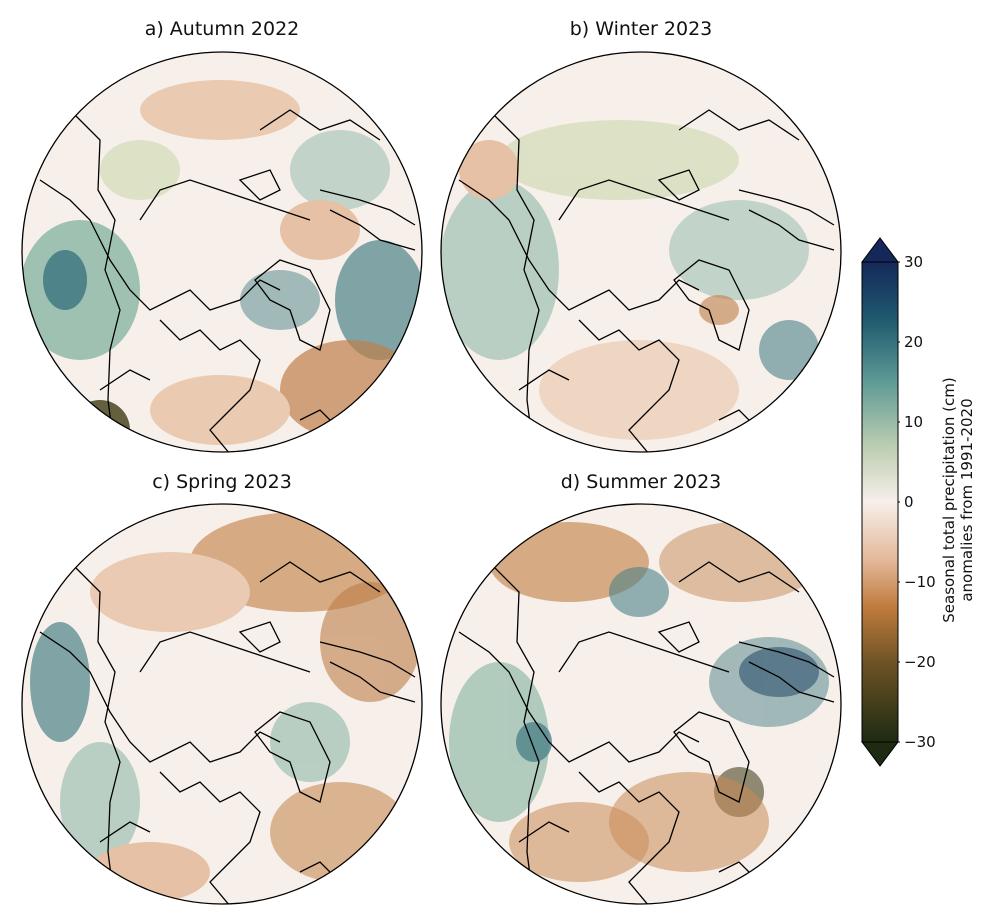  What do you see at coordinates (914, 422) in the screenshot?
I see `colorbar-tick-label: 10` at bounding box center [914, 422].